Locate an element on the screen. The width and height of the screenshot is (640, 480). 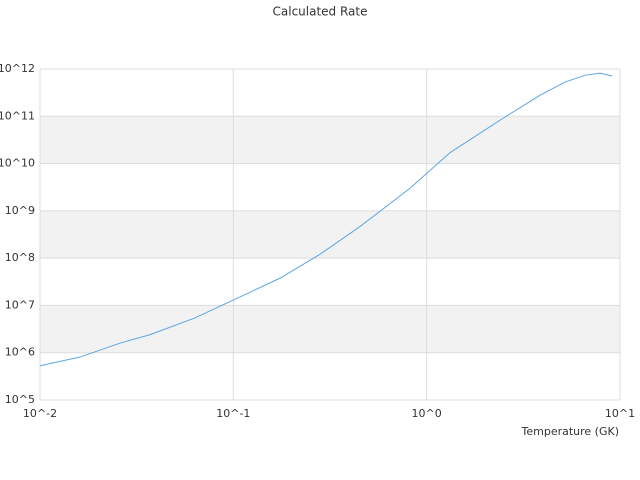
y-tick-label: 10^12 is located at coordinates (17, 68).